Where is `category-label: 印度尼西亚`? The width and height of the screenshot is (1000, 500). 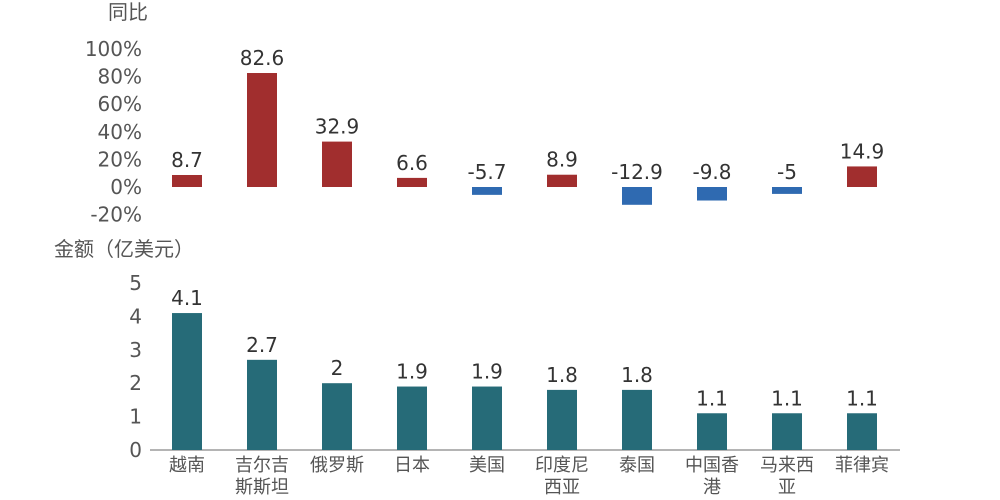
category-label: 印度尼西亚 is located at coordinates (562, 476).